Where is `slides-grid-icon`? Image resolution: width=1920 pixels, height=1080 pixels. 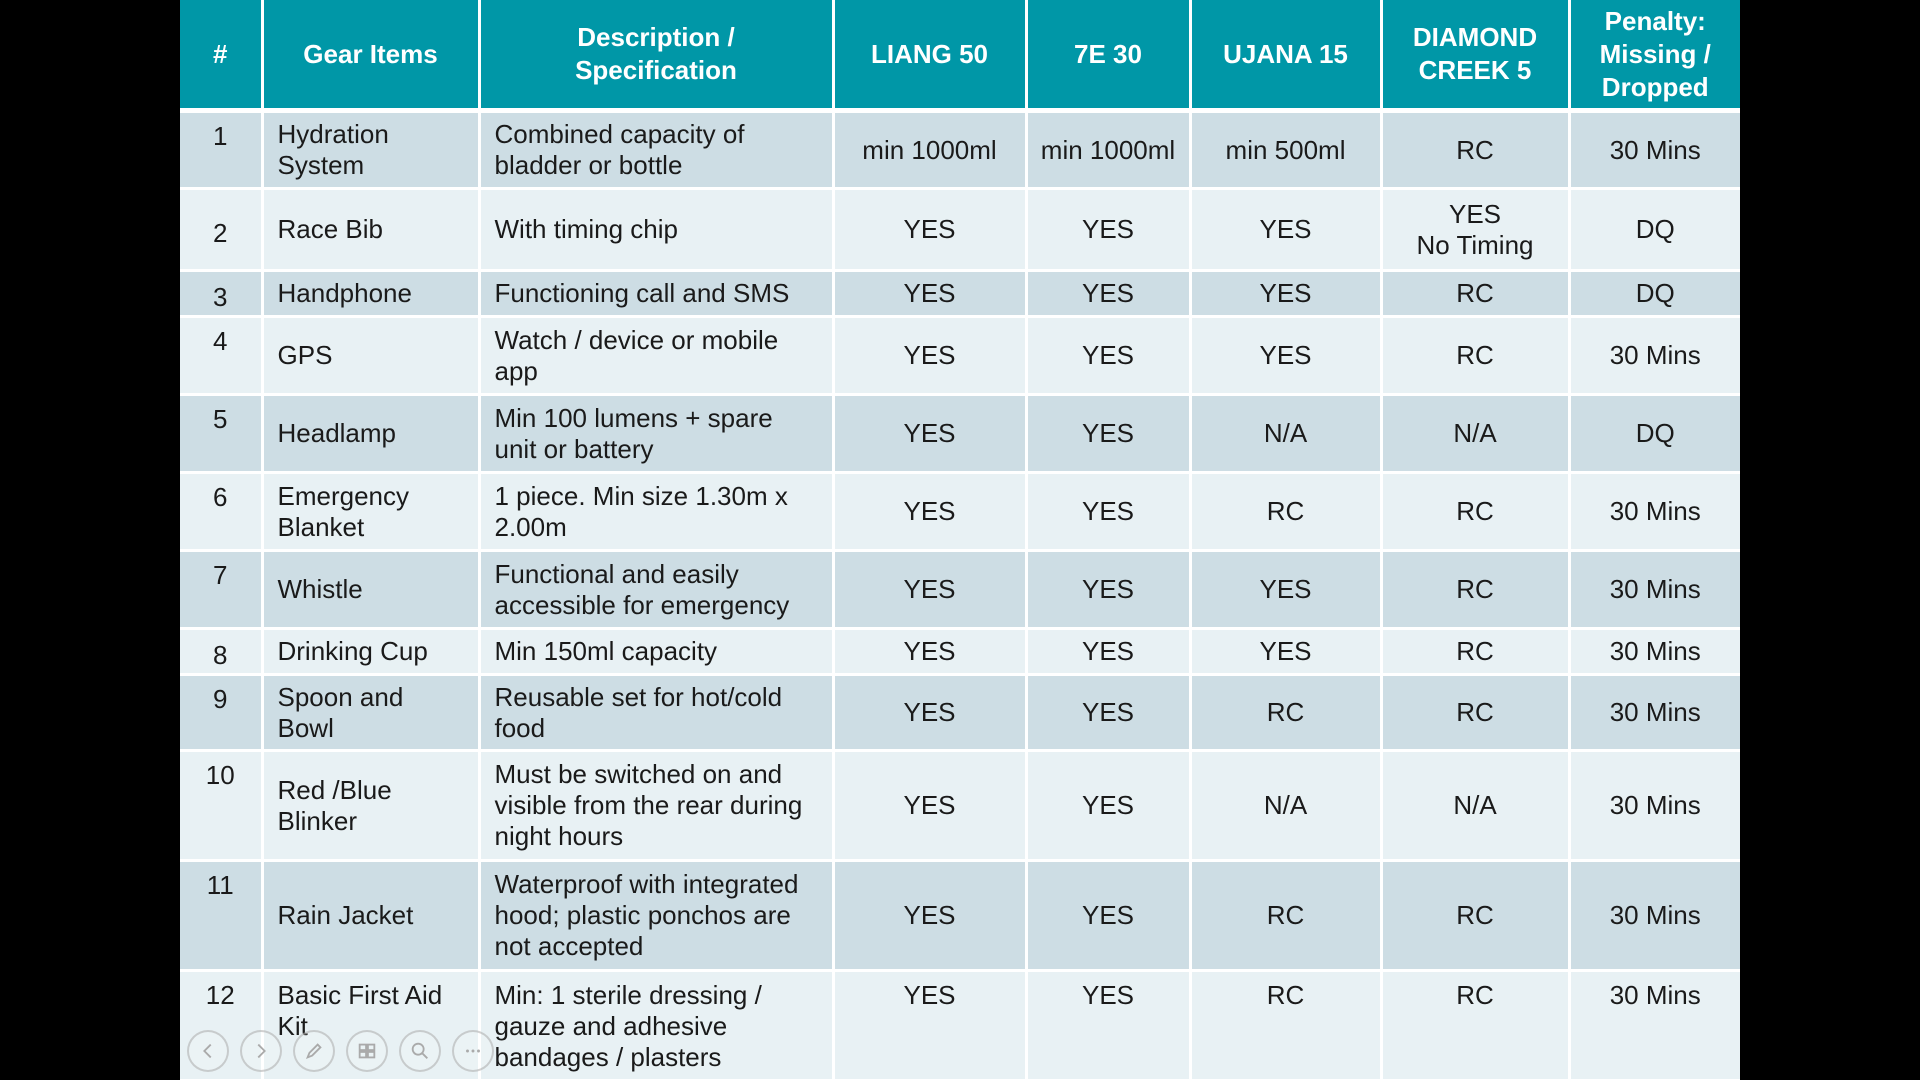 slides-grid-icon is located at coordinates (367, 1051).